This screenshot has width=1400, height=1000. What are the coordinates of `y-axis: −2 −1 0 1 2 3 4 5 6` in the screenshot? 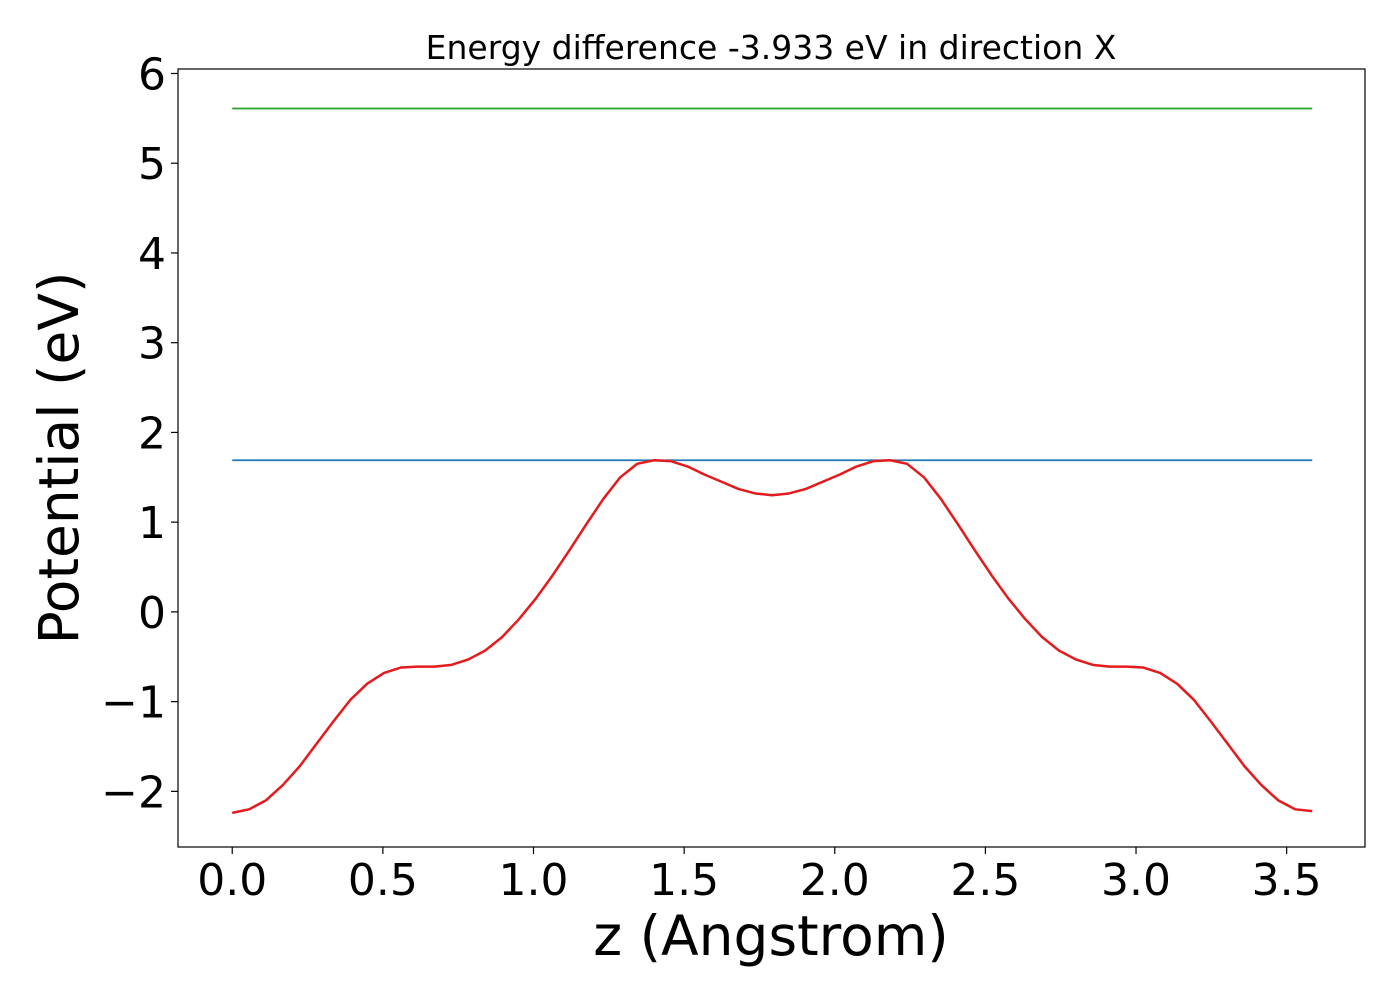 It's located at (139, 433).